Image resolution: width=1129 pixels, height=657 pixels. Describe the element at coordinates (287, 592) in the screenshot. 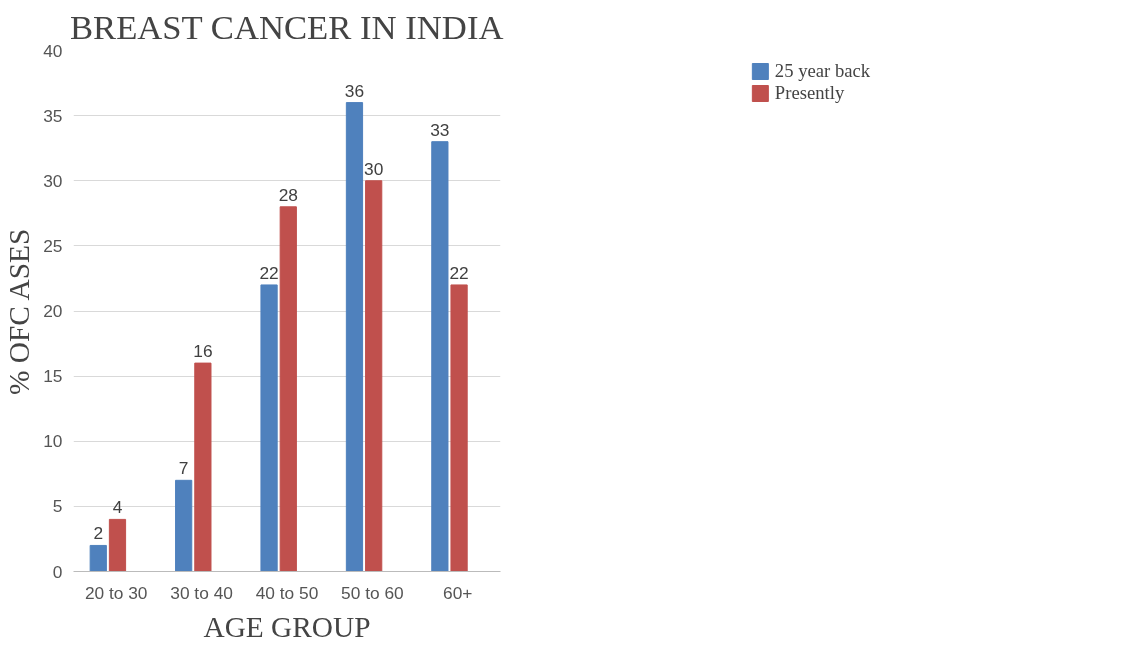

I see `x-tick-label: 40 to 50` at that location.